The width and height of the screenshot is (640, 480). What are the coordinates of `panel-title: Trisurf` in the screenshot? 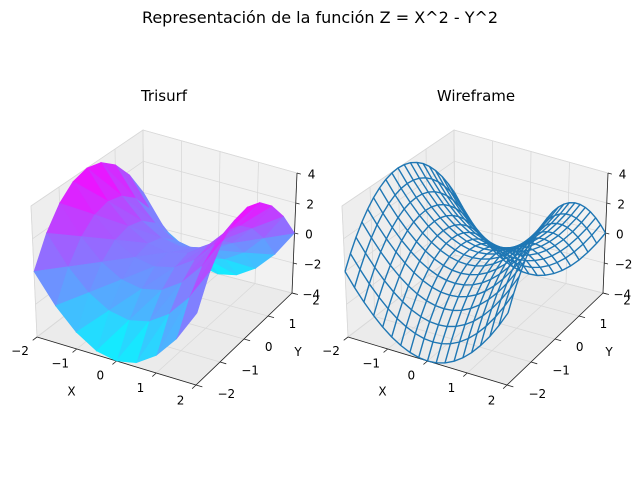 It's located at (164, 96).